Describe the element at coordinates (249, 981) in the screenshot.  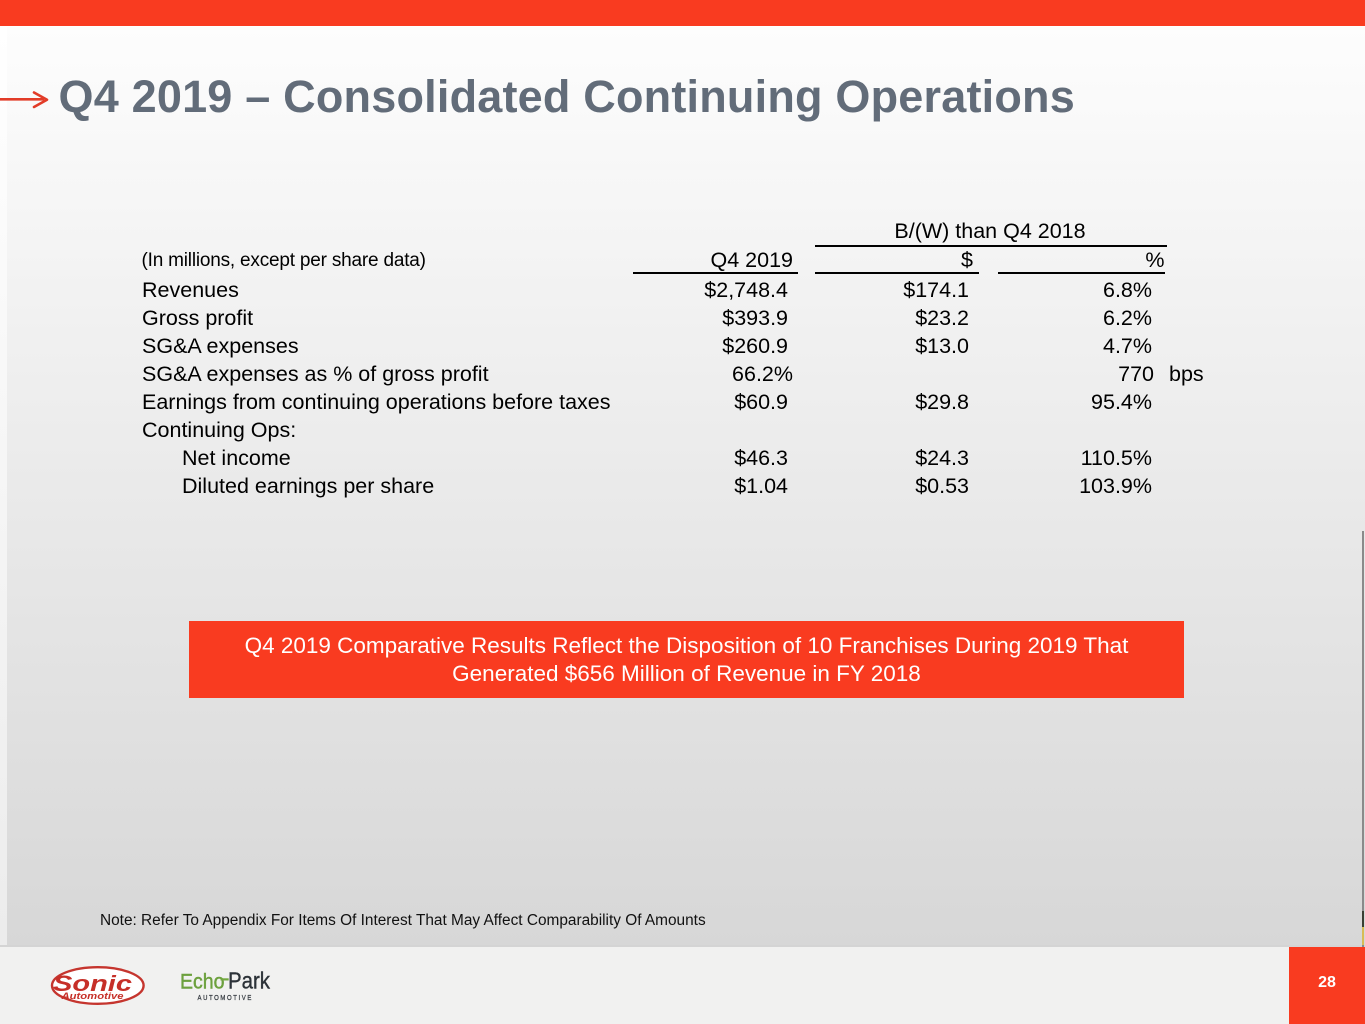
I see `svg-text: Park` at that location.